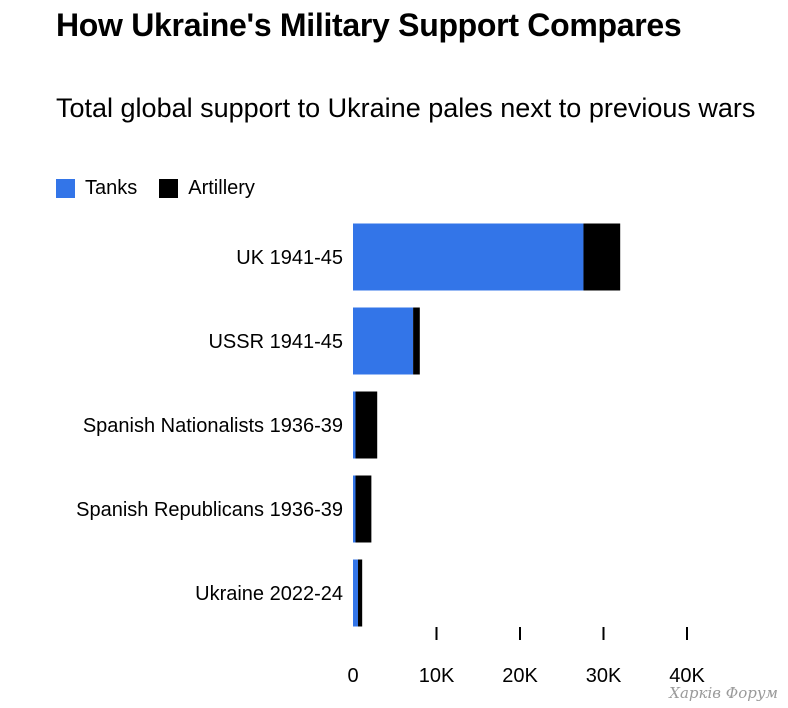 This screenshot has height=708, width=788. What do you see at coordinates (213, 426) in the screenshot?
I see `category-label-spanish-nationalists-1936-39: Spanish Nationalists 1936-39` at bounding box center [213, 426].